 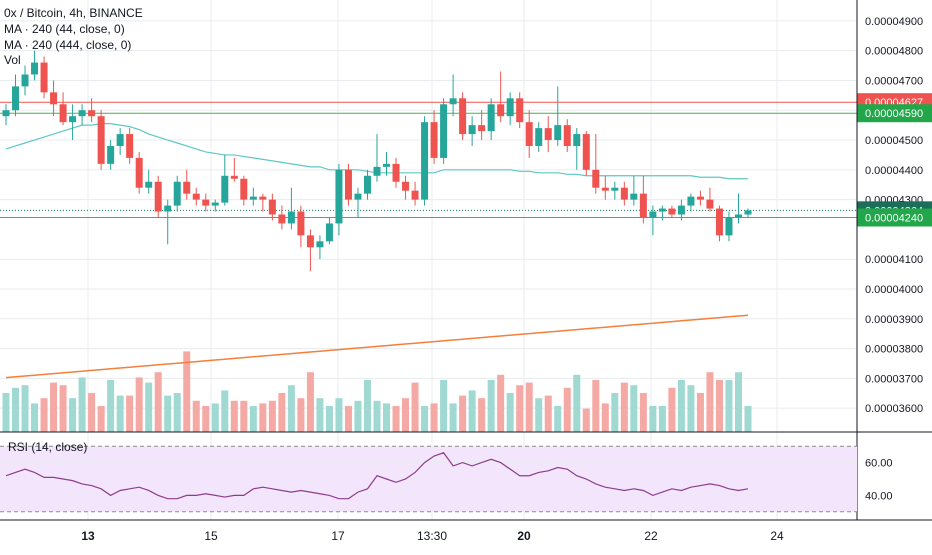 I want to click on price-tick-label: 0.00004900, so click(x=894, y=22).